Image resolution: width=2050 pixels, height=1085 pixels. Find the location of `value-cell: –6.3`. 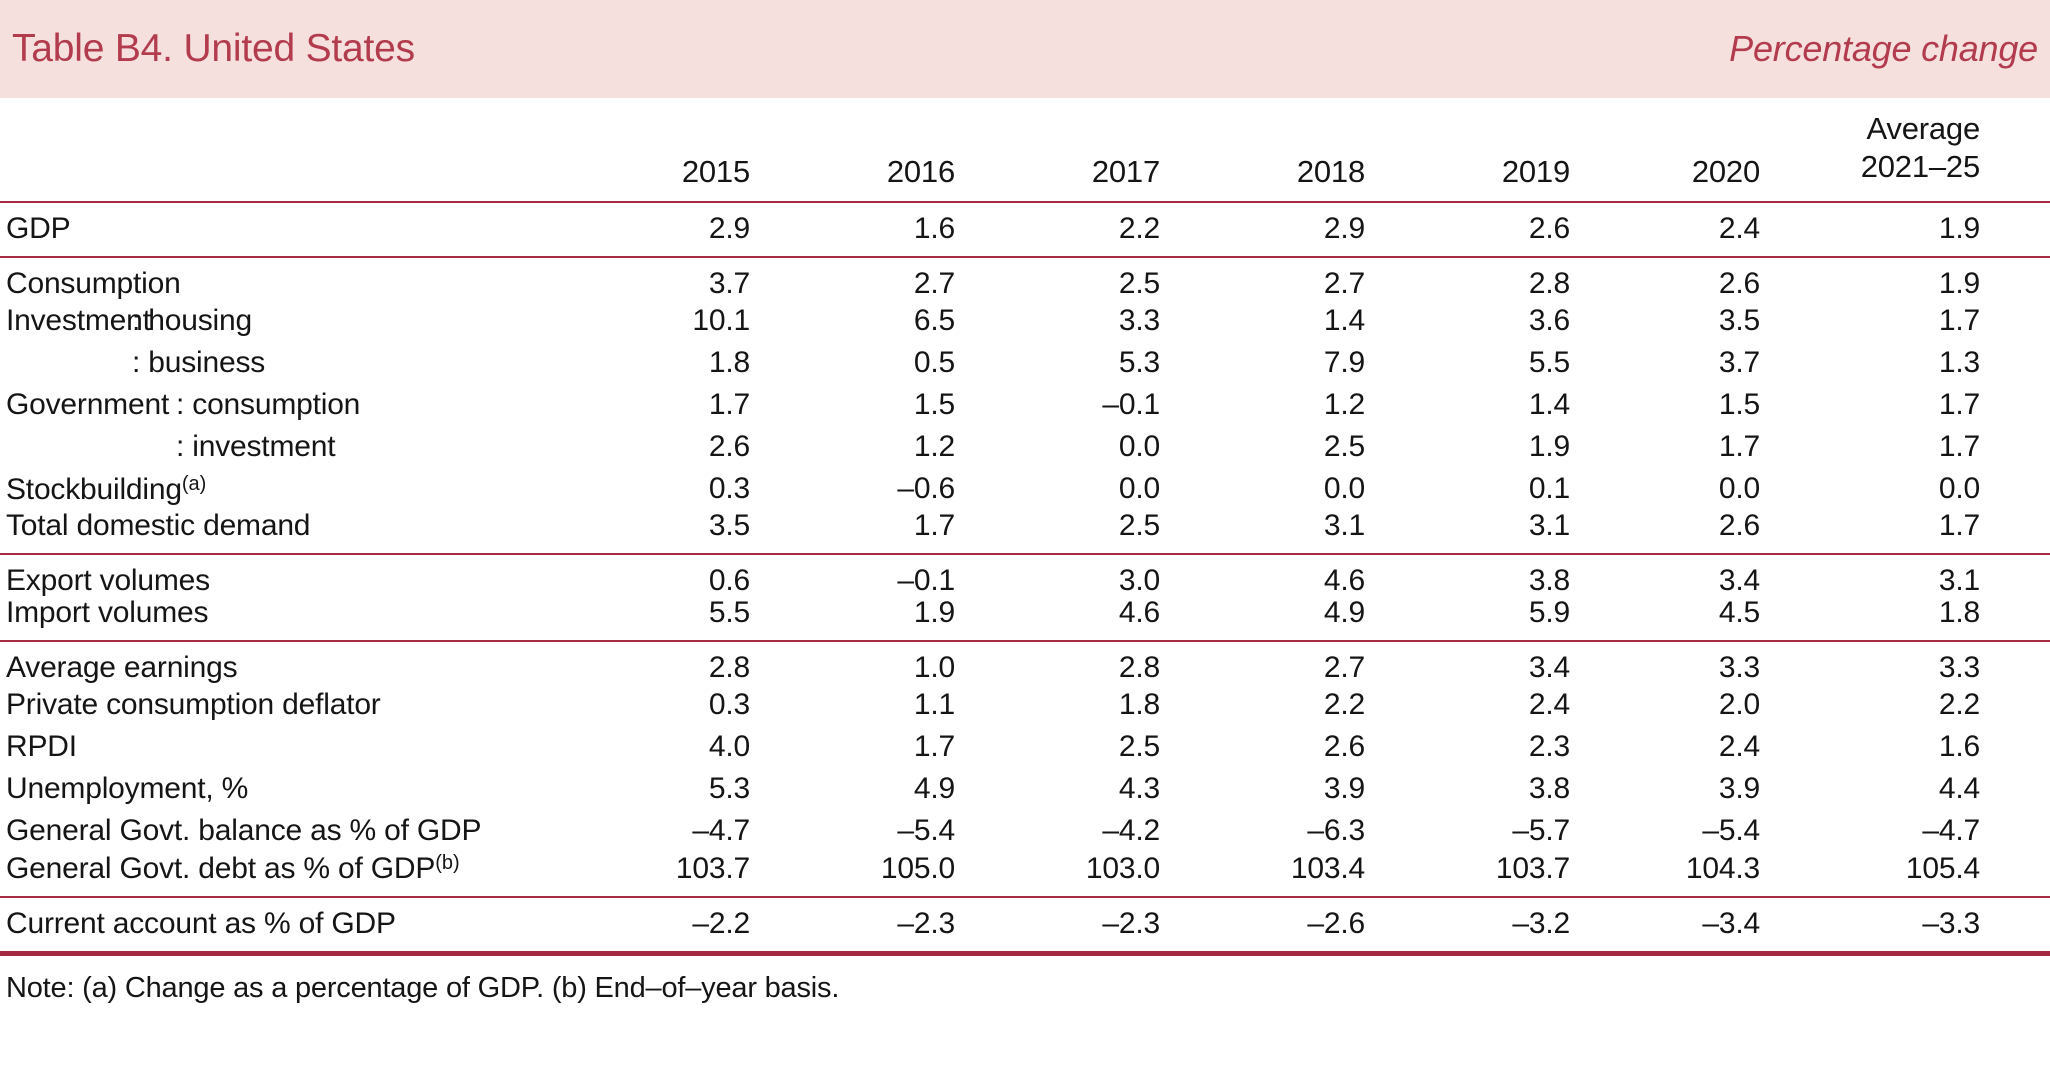

value-cell: –6.3 is located at coordinates (1336, 830).